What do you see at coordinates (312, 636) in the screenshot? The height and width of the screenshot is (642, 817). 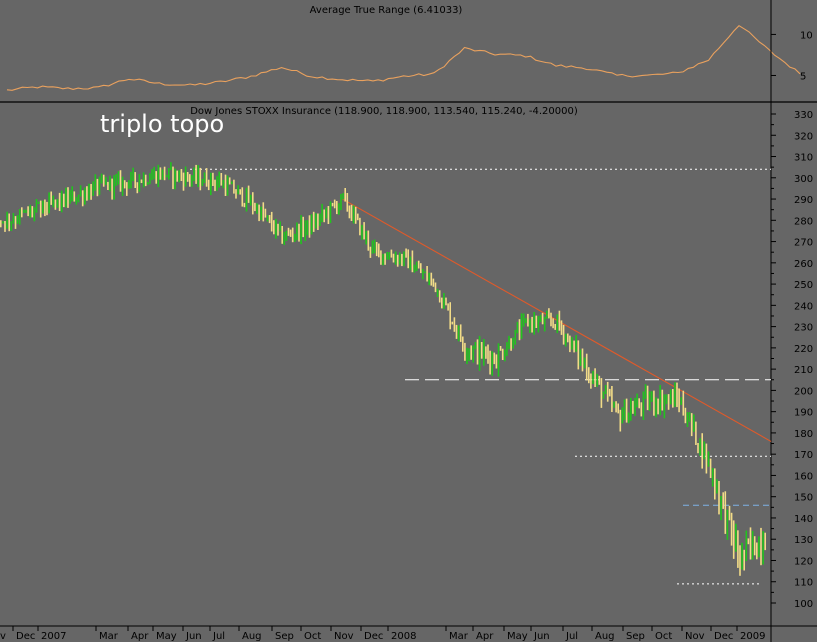 I see `x-tick-label: Oct` at bounding box center [312, 636].